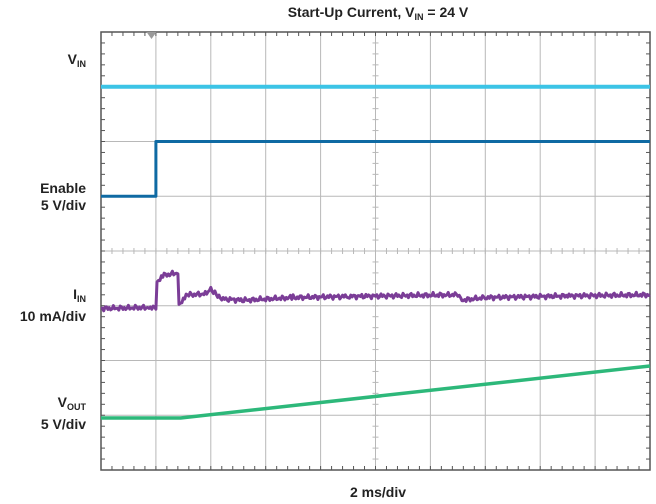  I want to click on trigger-marker, so click(151, 35).